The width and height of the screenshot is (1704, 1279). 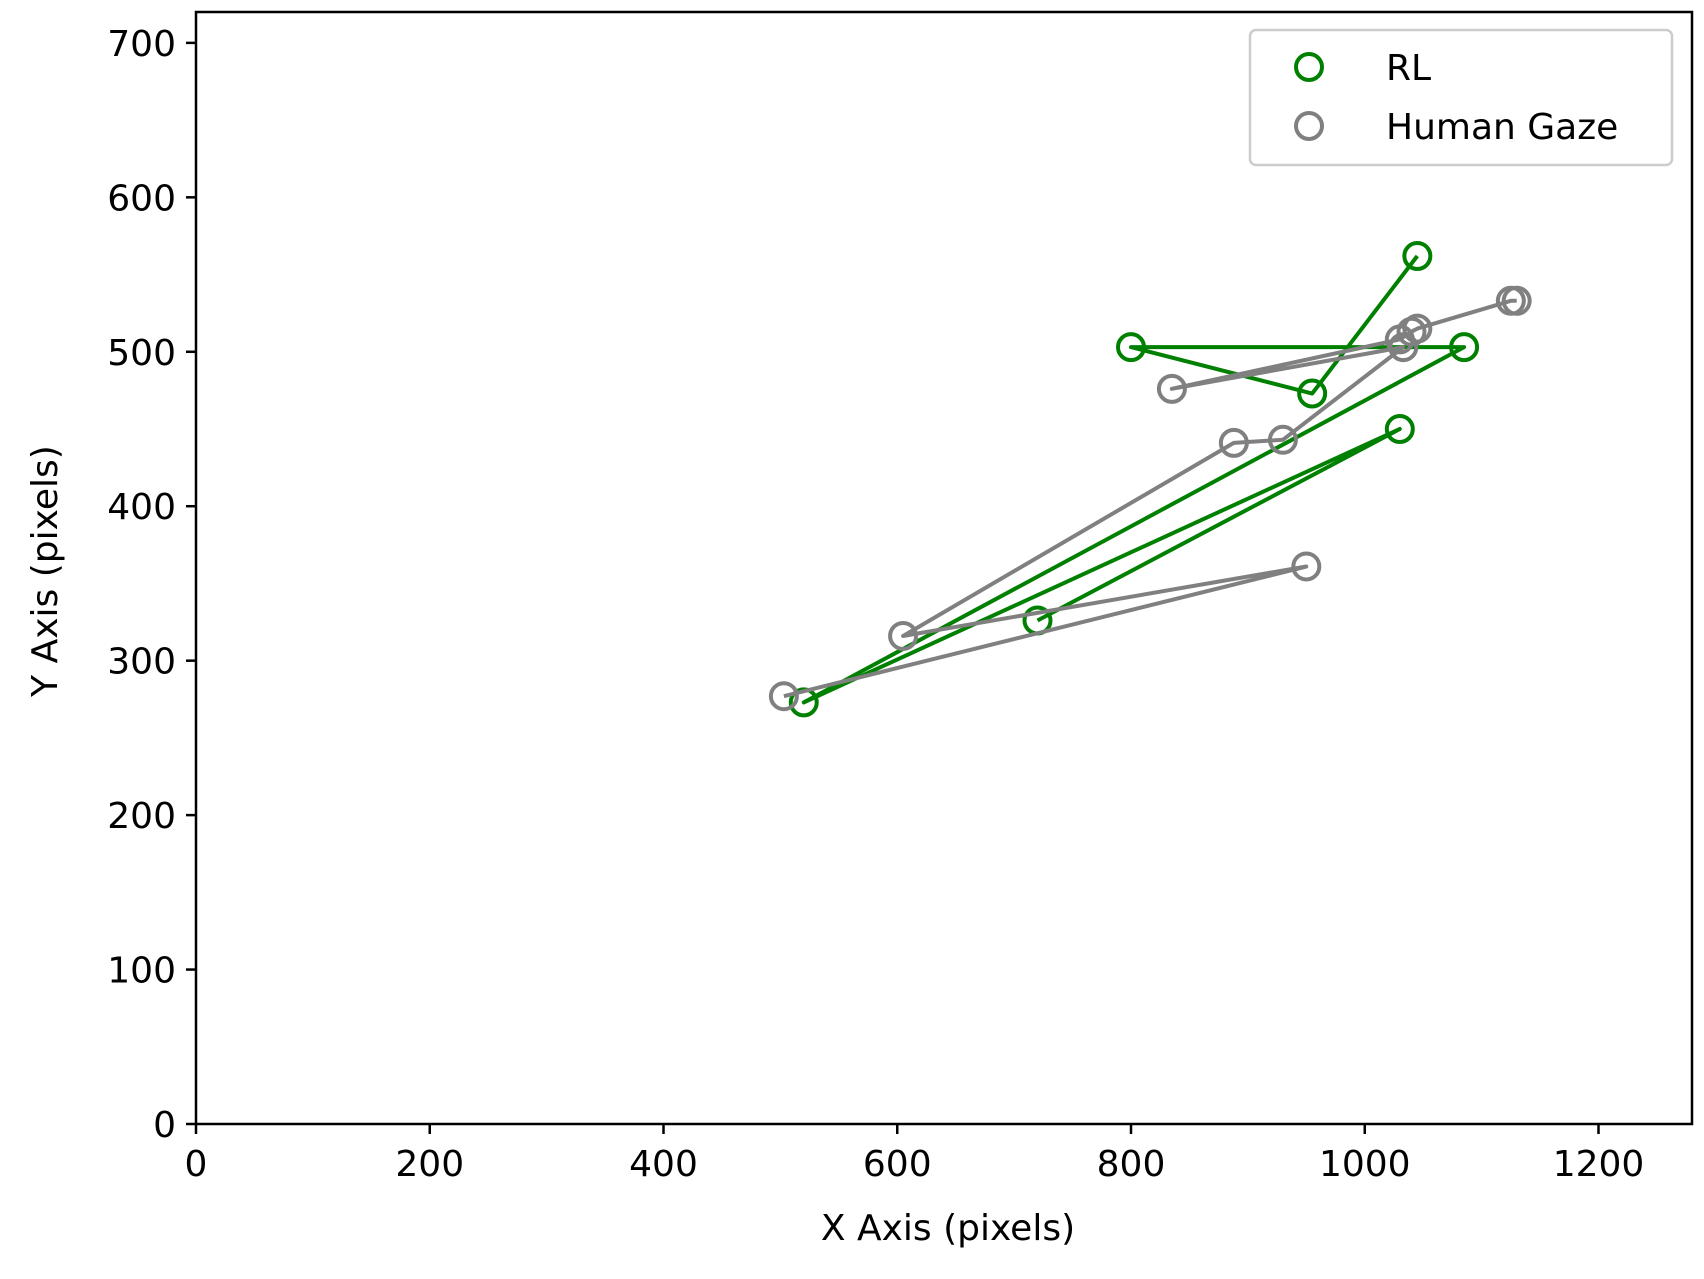 What do you see at coordinates (45, 571) in the screenshot?
I see `y-axis-label: Y Axis (pixels)` at bounding box center [45, 571].